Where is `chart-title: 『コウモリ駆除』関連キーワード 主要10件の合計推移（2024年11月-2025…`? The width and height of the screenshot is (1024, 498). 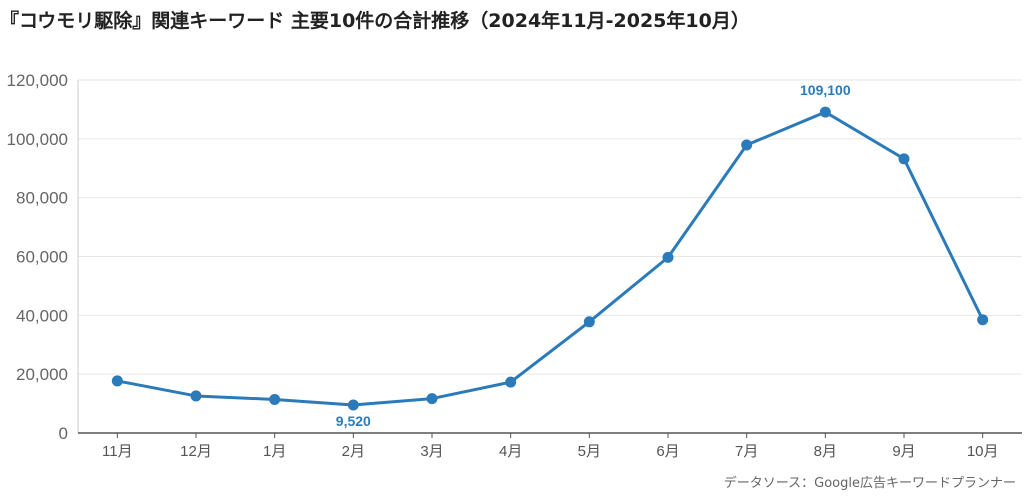
chart-title: 『コウモリ駆除』関連キーワード 主要10件の合計推移（2024年11月-2025… is located at coordinates (375, 21).